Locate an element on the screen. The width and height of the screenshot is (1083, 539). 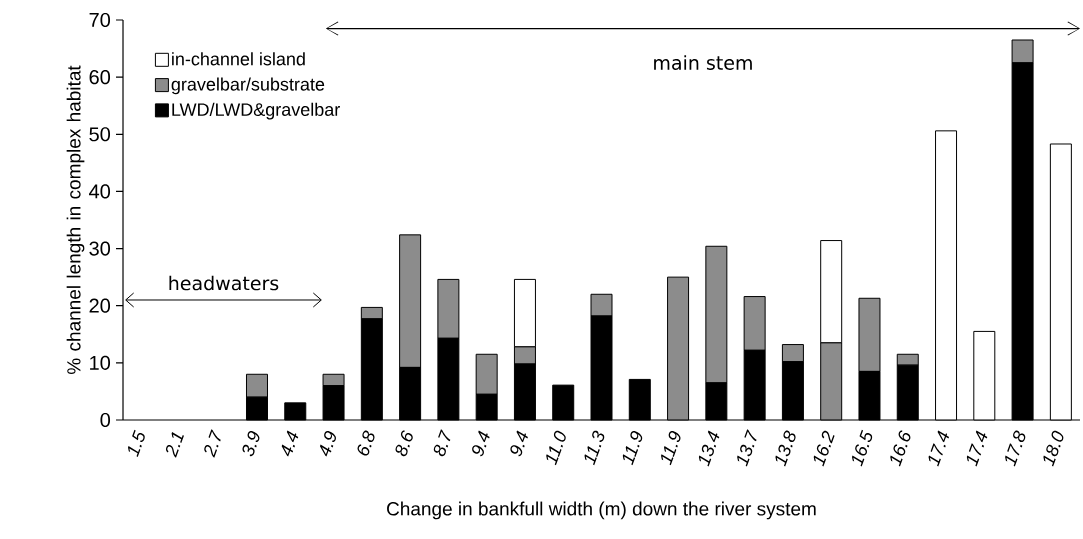
x-tick-label: 16.6 is located at coordinates (900, 448).